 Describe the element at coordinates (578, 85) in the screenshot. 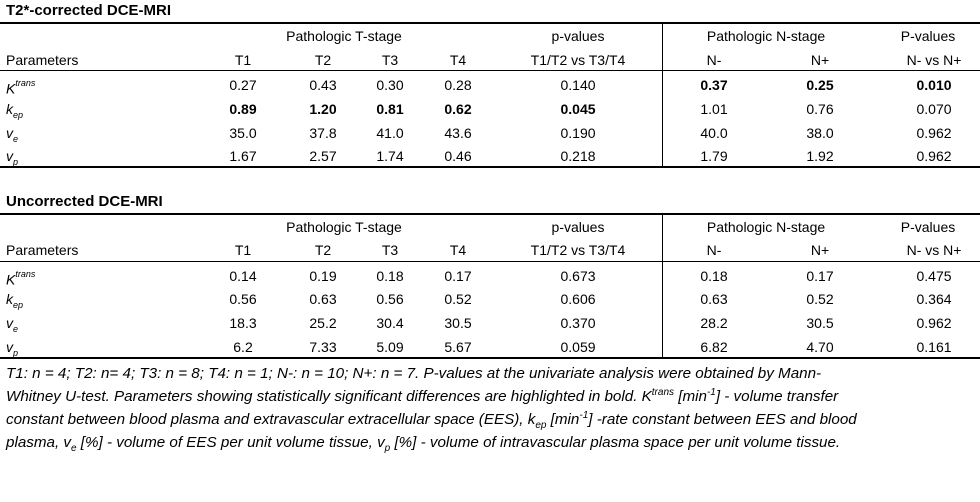

I see `table-cell: 0.140` at that location.